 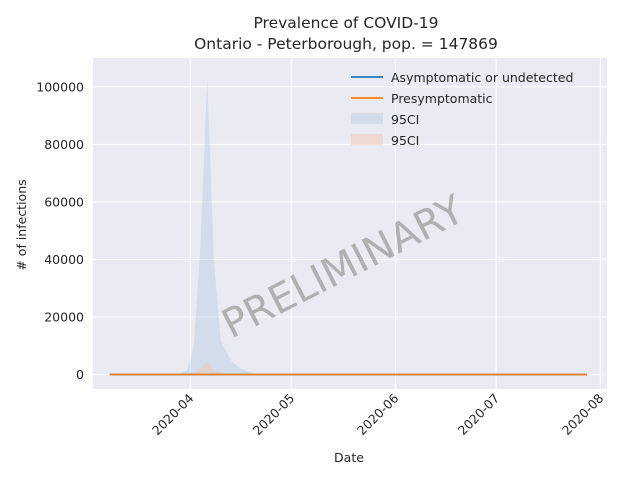 What do you see at coordinates (21, 224) in the screenshot?
I see `y-axis-label: # of infections` at bounding box center [21, 224].